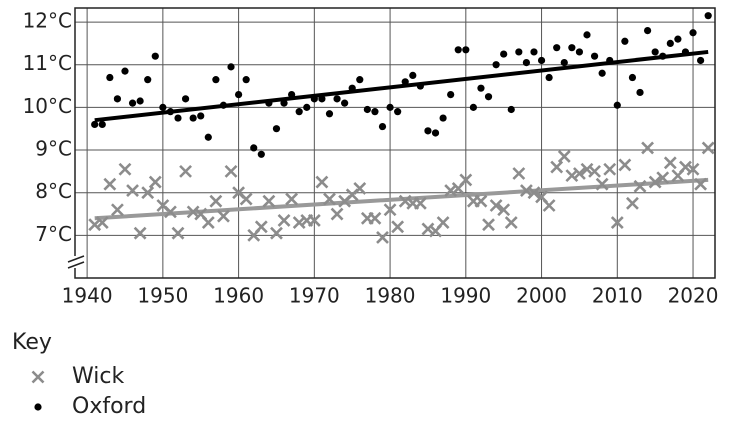  Describe the element at coordinates (53, 234) in the screenshot. I see `y-tick-label: 7°C` at that location.